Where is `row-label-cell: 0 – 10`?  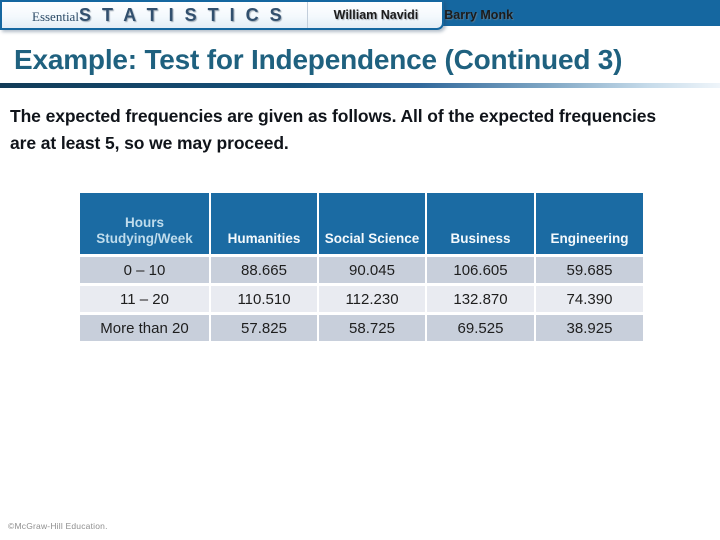
row-label-cell: 0 – 10 is located at coordinates (144, 270).